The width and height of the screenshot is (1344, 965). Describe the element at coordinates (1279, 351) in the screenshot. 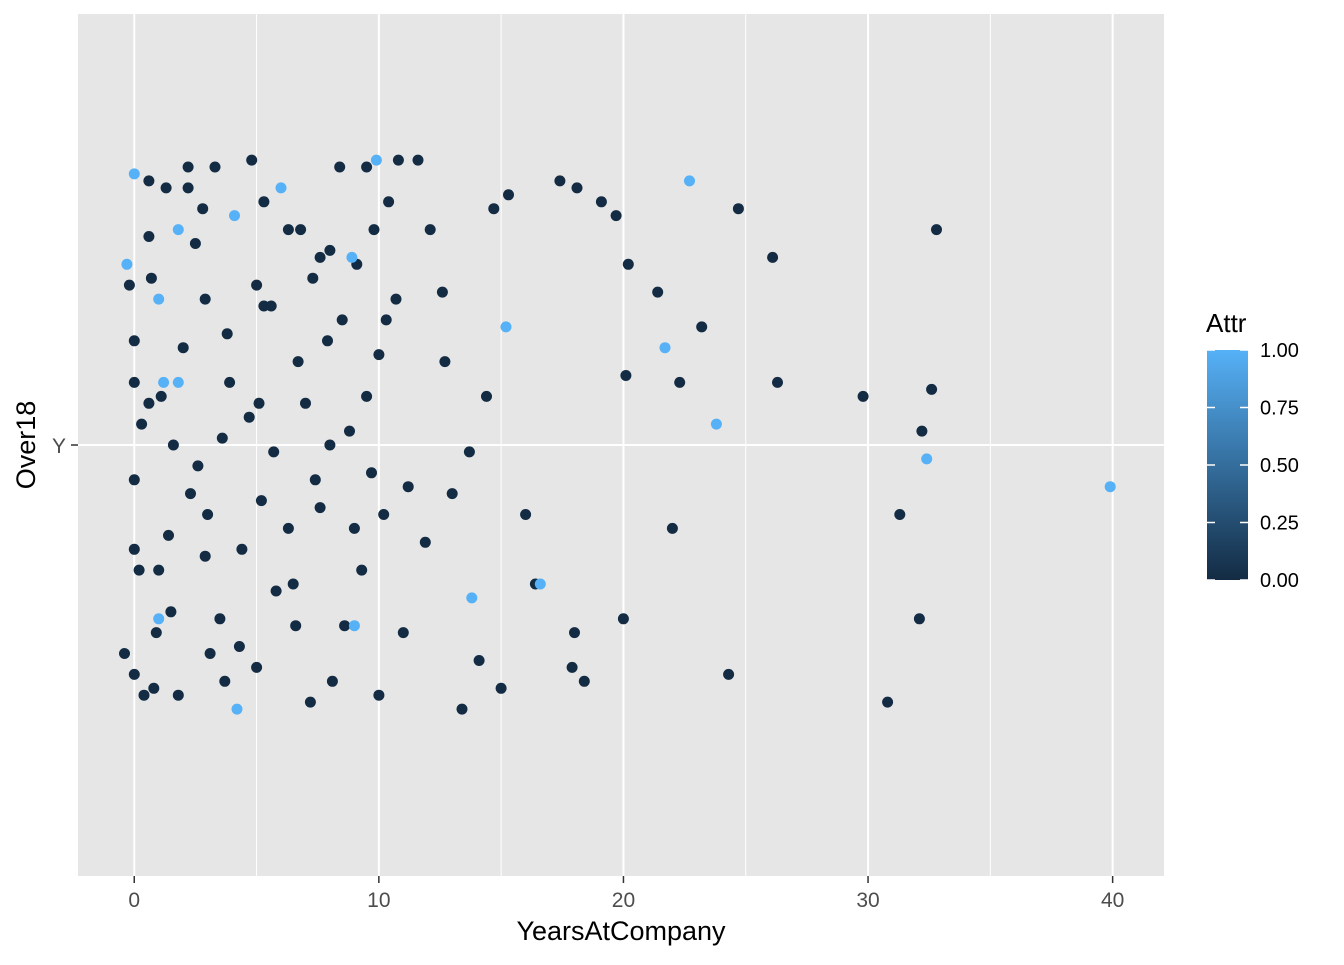

I see `legend-break-label: 1.00` at that location.